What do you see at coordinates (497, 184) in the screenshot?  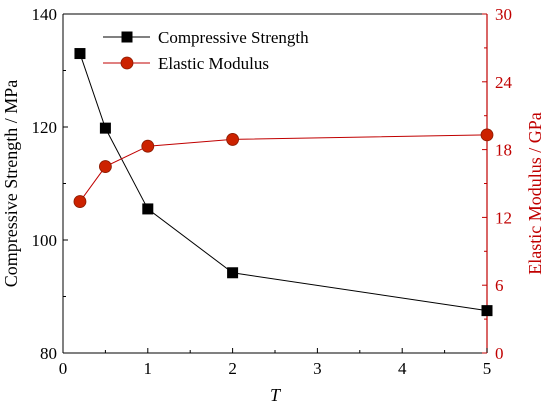 I see `y-axis-right: 0 6 12 18 24 30` at bounding box center [497, 184].